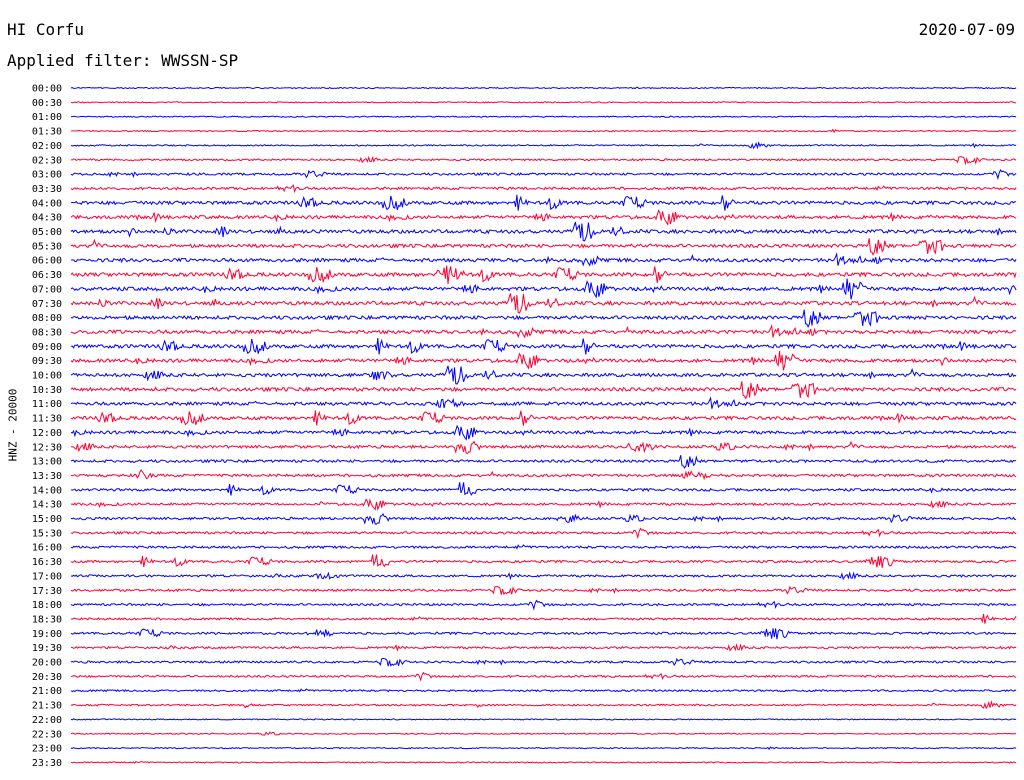 Image resolution: width=1024 pixels, height=780 pixels. Describe the element at coordinates (47, 548) in the screenshot. I see `time-tick-label: 16:00` at that location.